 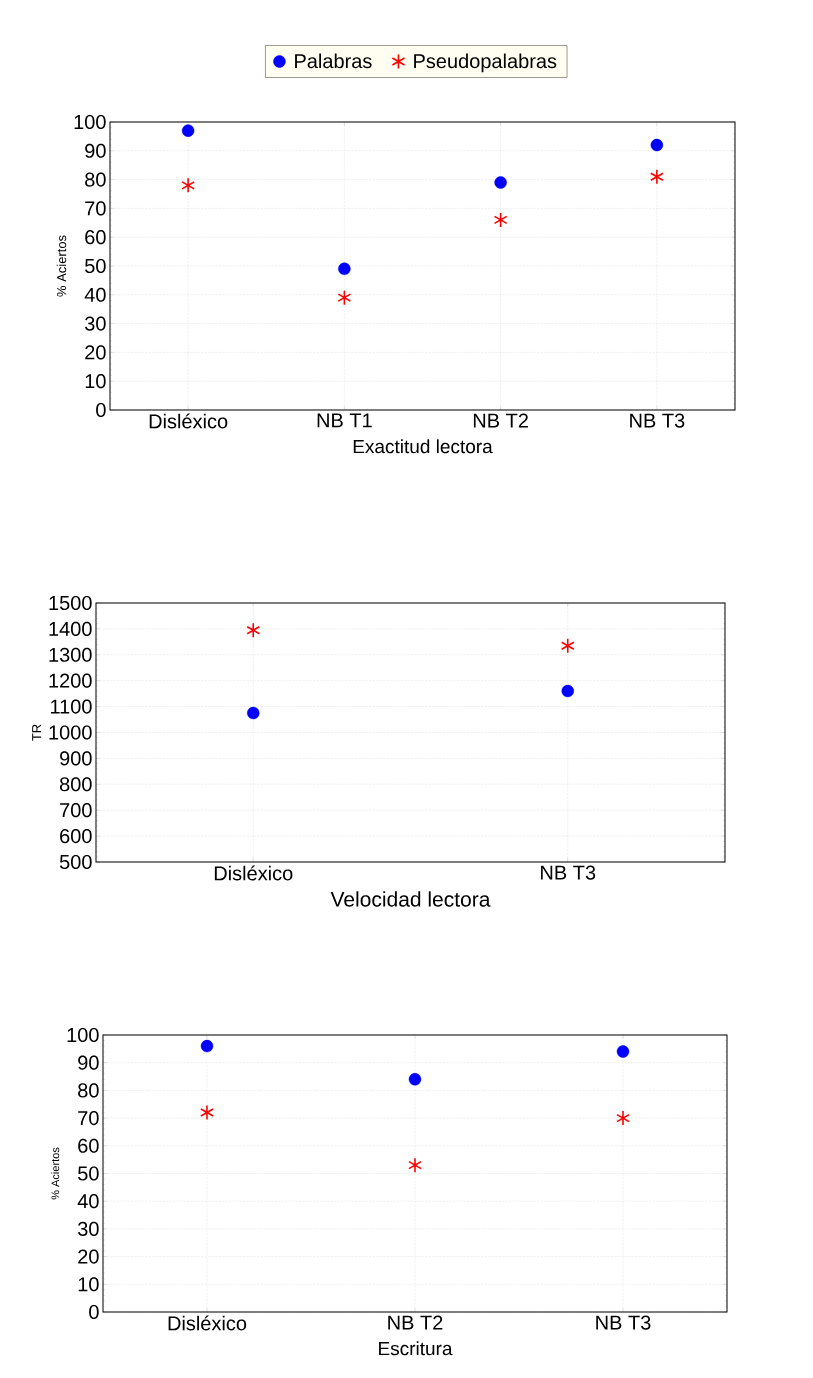 What do you see at coordinates (76, 836) in the screenshot?
I see `y-tick-label: 600` at bounding box center [76, 836].